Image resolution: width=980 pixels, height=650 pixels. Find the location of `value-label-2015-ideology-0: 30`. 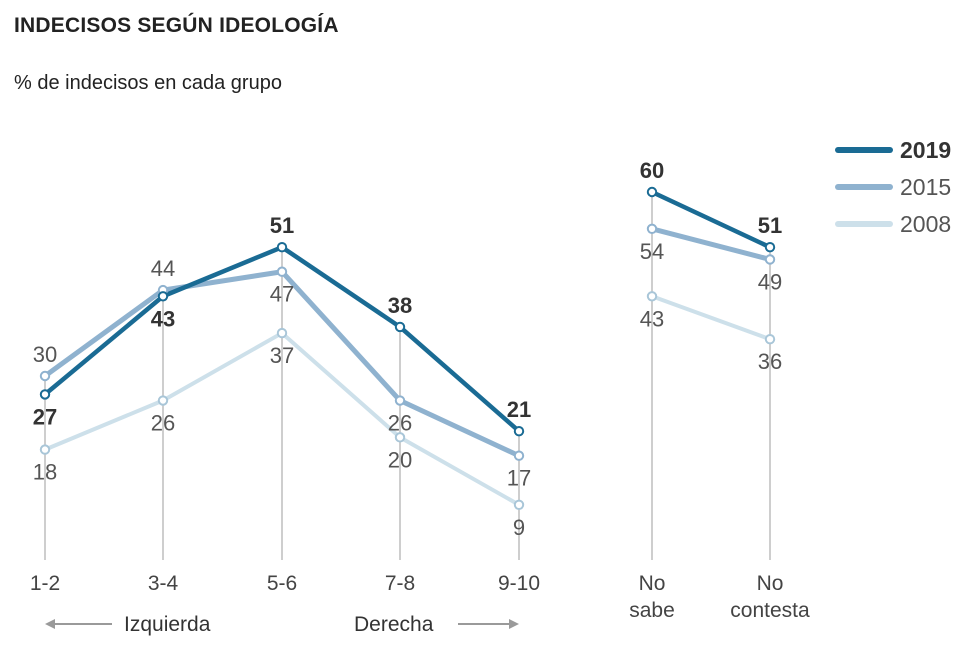

value-label-2015-ideology-0: 30 is located at coordinates (45, 354).